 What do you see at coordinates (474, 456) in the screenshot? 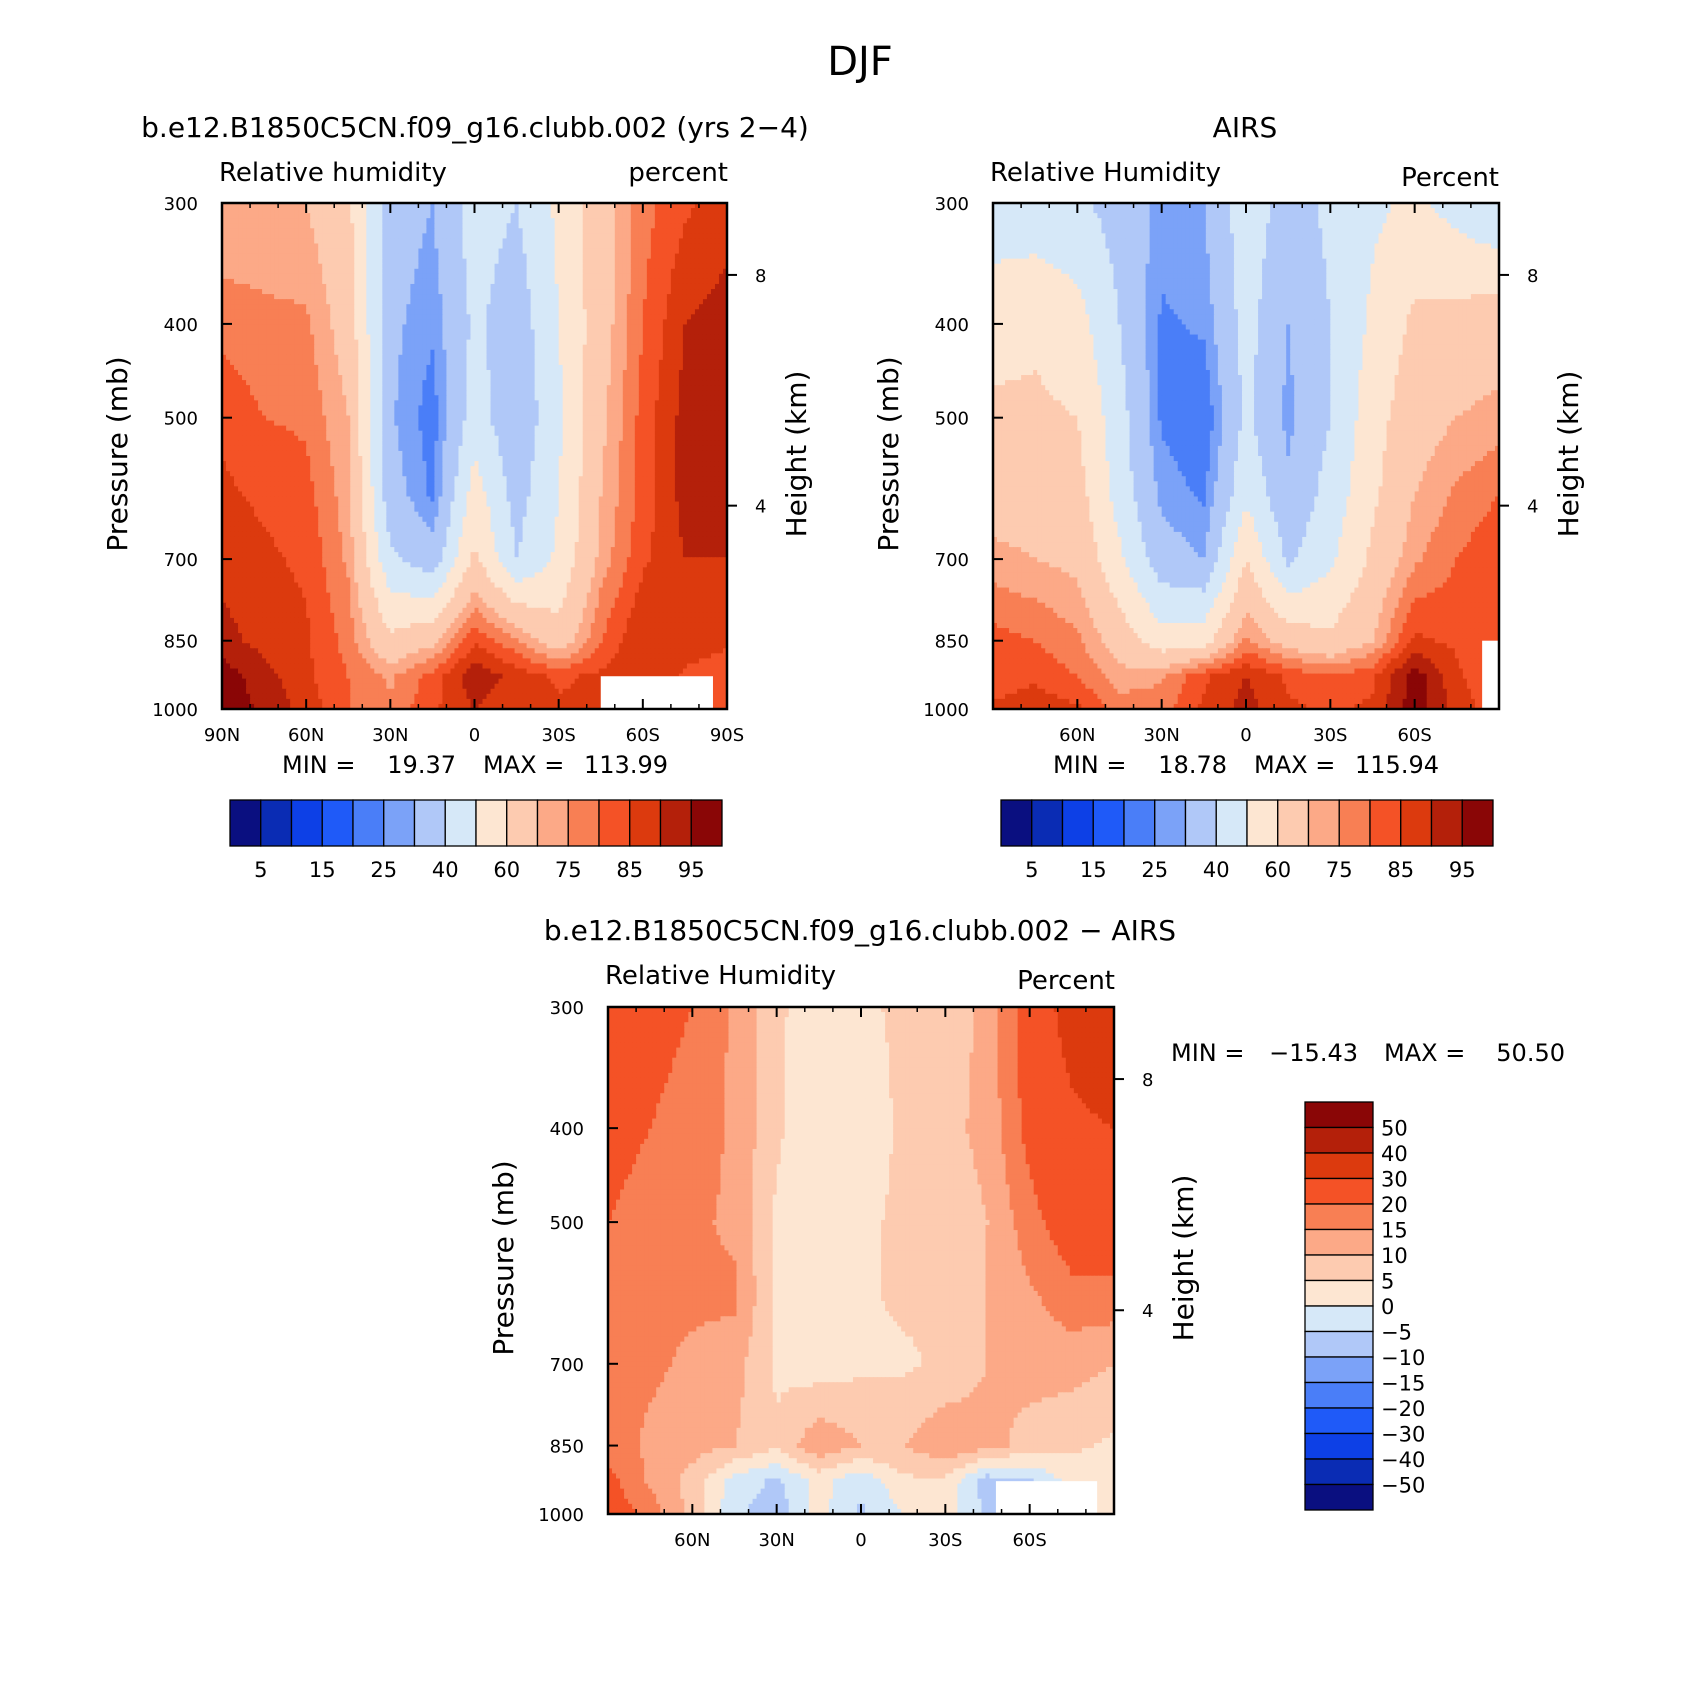
I see `contour-field` at bounding box center [474, 456].